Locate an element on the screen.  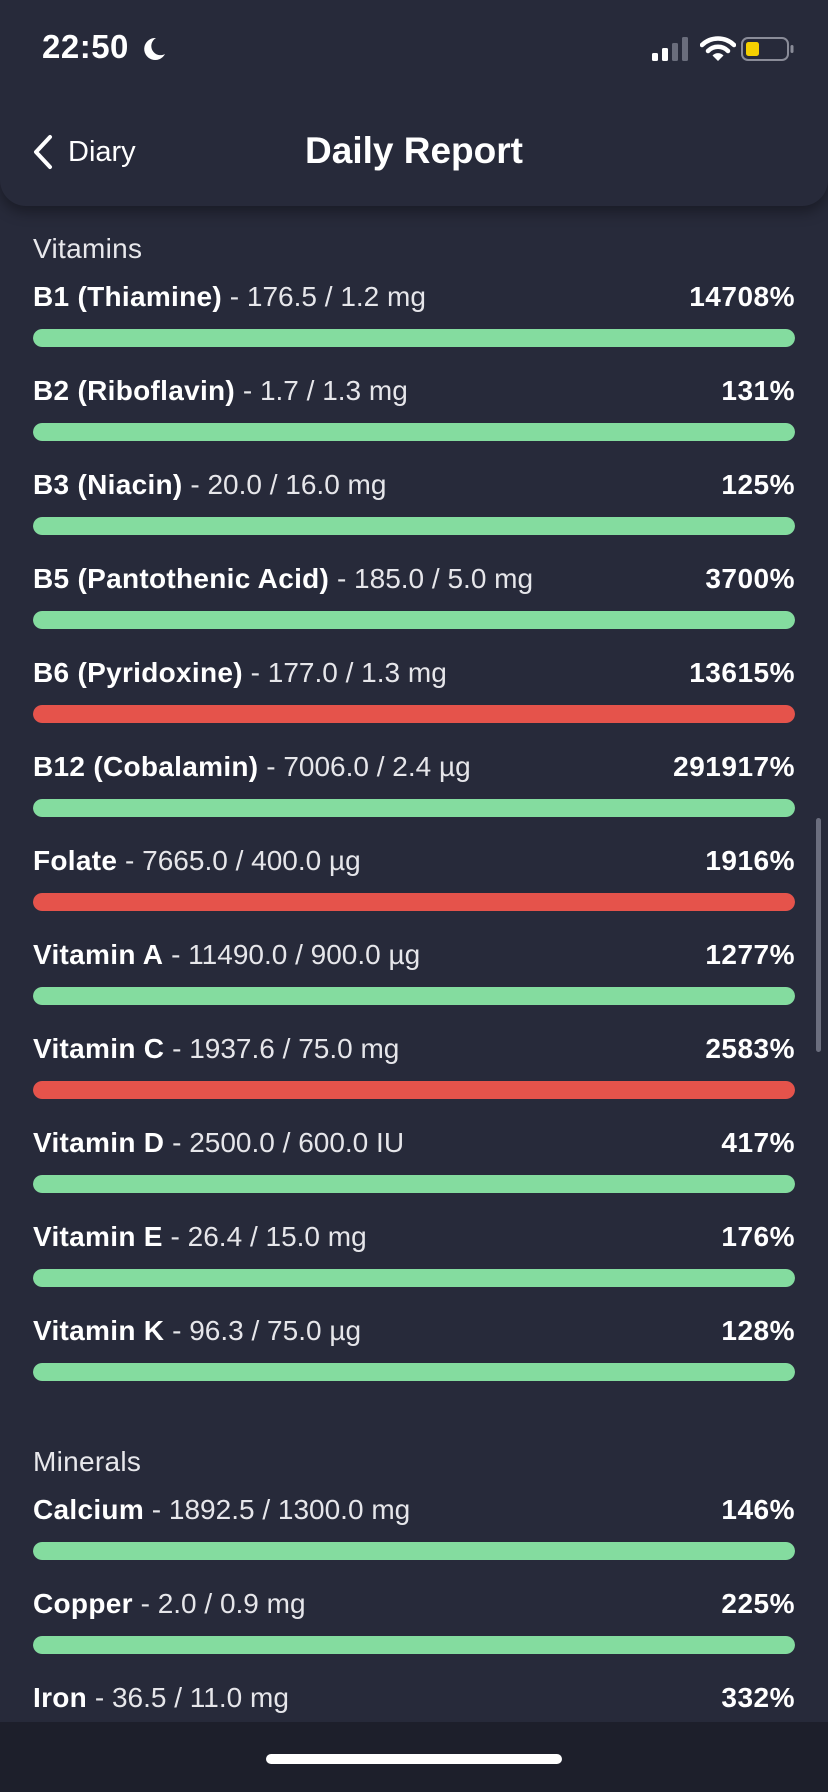
nutrient-row: B12 (Cobalamin) - 7006.0 / 2.4 µg 291917% is located at coordinates (414, 798).